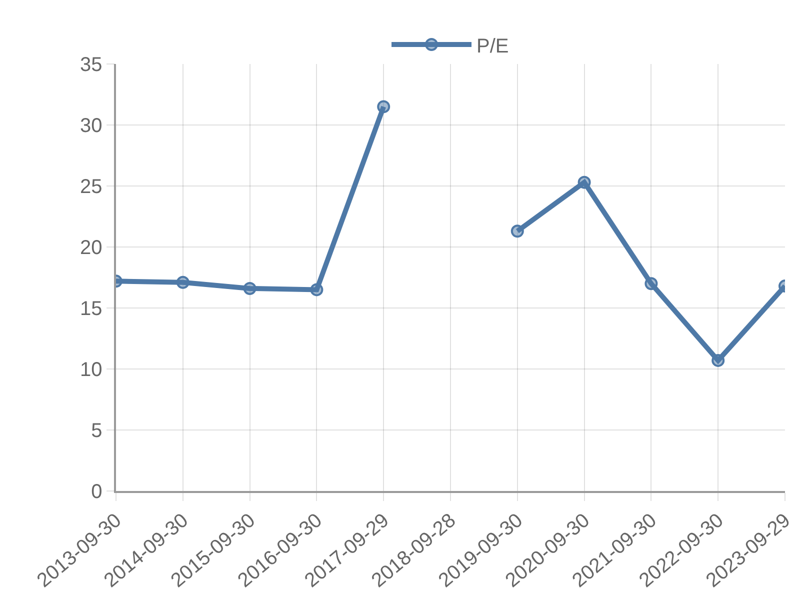  What do you see at coordinates (91, 187) in the screenshot?
I see `y-tick-label: 25` at bounding box center [91, 187].